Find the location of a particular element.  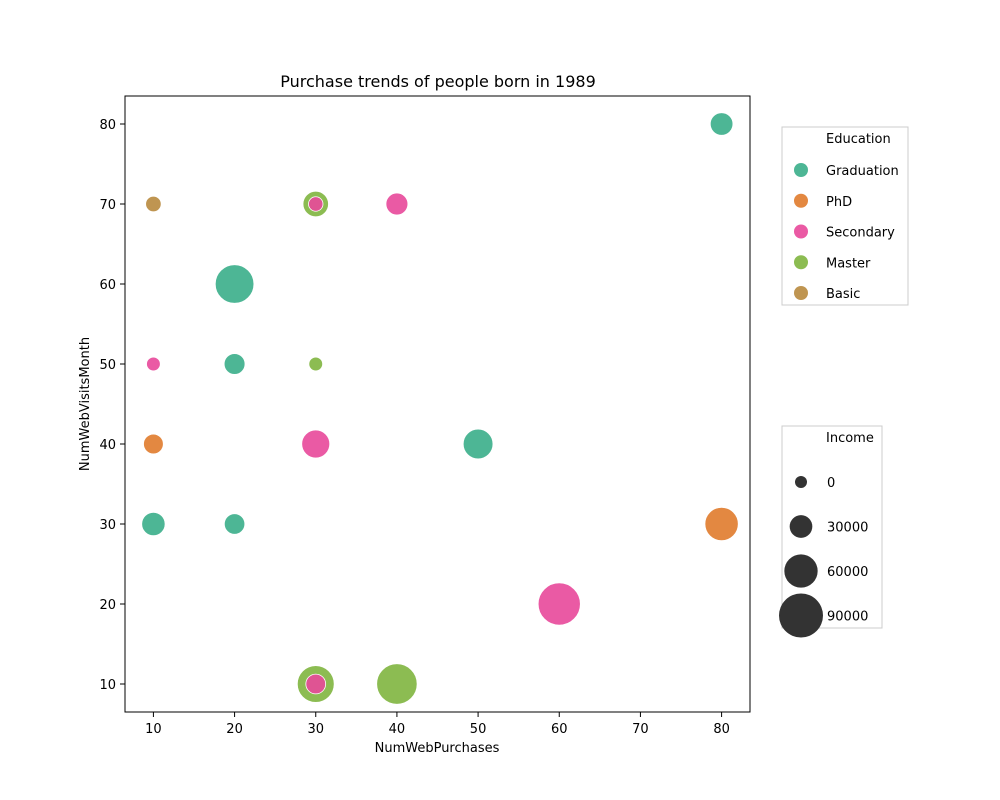

income-legend-label: 0 is located at coordinates (831, 483).